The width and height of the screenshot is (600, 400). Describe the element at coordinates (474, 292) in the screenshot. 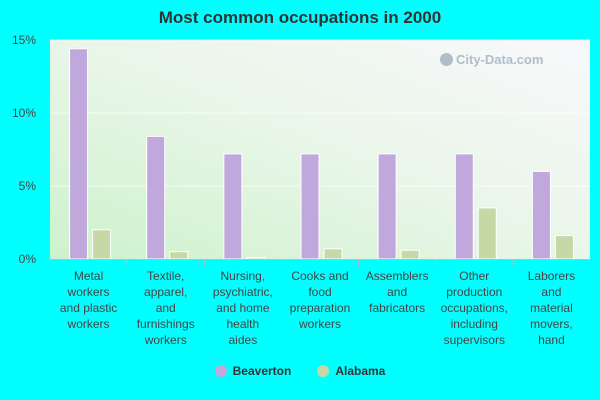

I see `x-tick-label-line: production` at that location.